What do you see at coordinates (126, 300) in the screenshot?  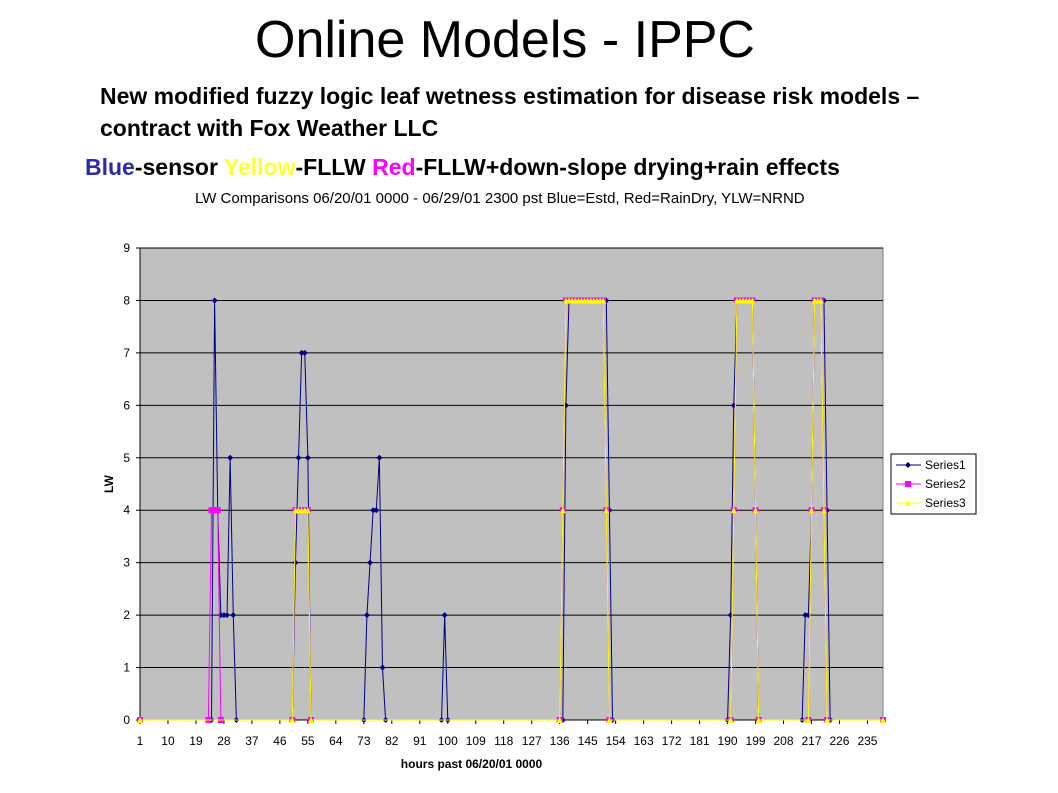 I see `y-tick-label: 8` at bounding box center [126, 300].